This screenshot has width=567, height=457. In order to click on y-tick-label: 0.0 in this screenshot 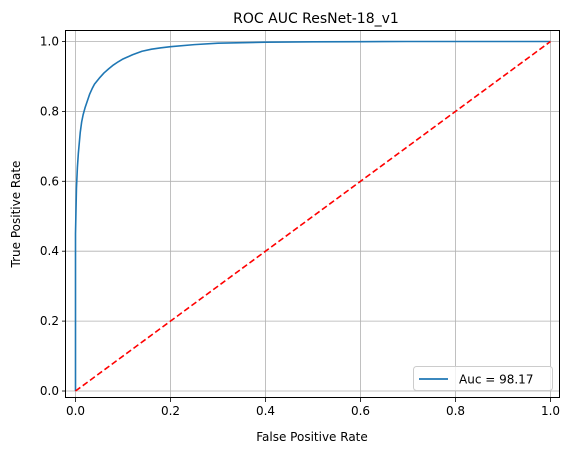, I will do `click(49, 391)`.